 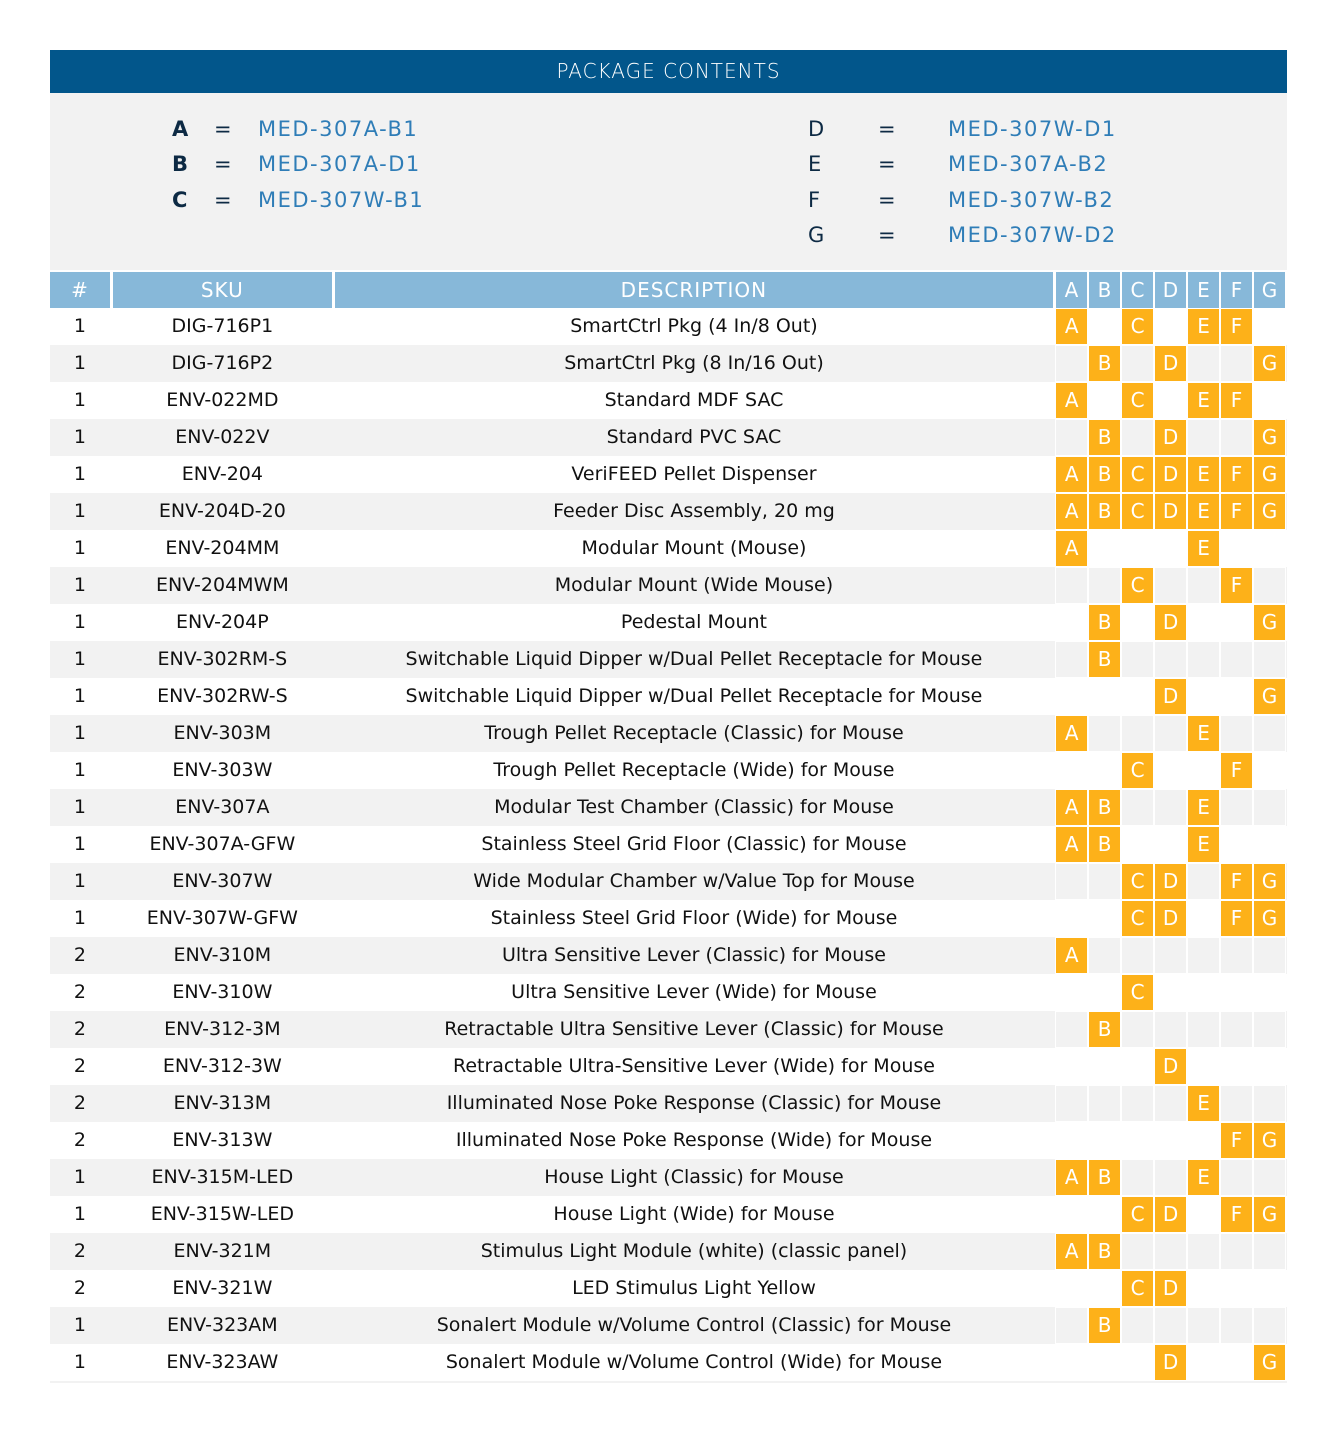 What do you see at coordinates (222, 1288) in the screenshot?
I see `sku-cell: ENV-321W` at bounding box center [222, 1288].